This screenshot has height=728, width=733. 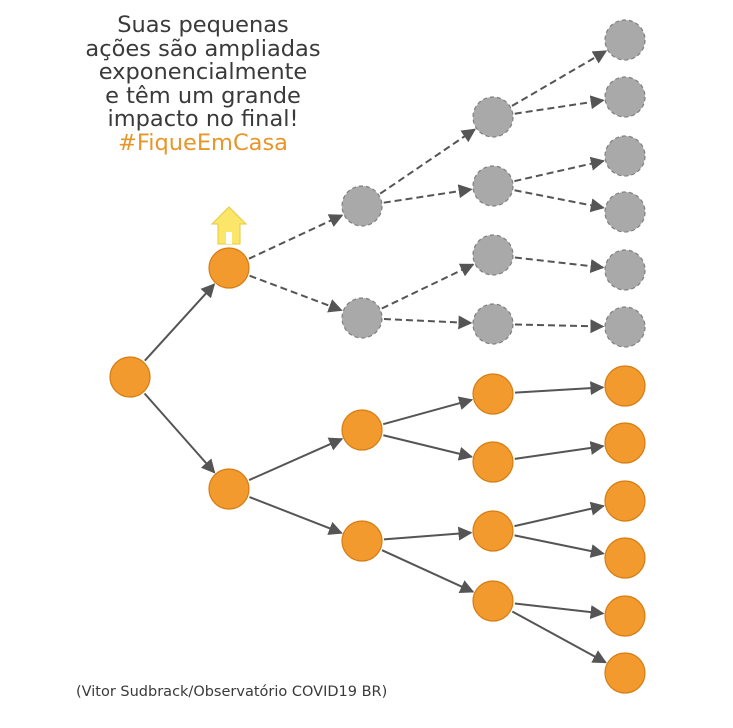 I want to click on caption-line: exponencialmente, so click(x=203, y=72).